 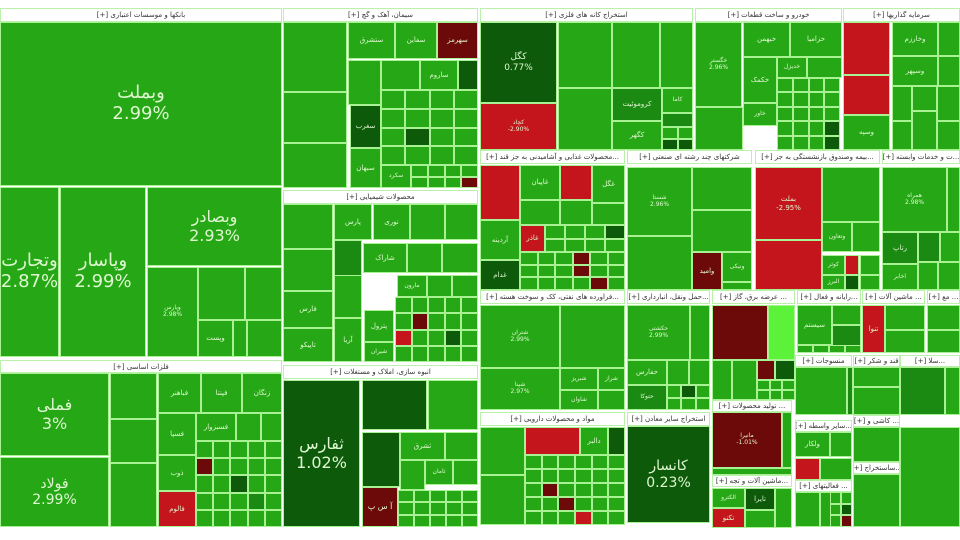 What do you see at coordinates (873, 329) in the screenshot?
I see `stock-tile: تنوا` at bounding box center [873, 329].